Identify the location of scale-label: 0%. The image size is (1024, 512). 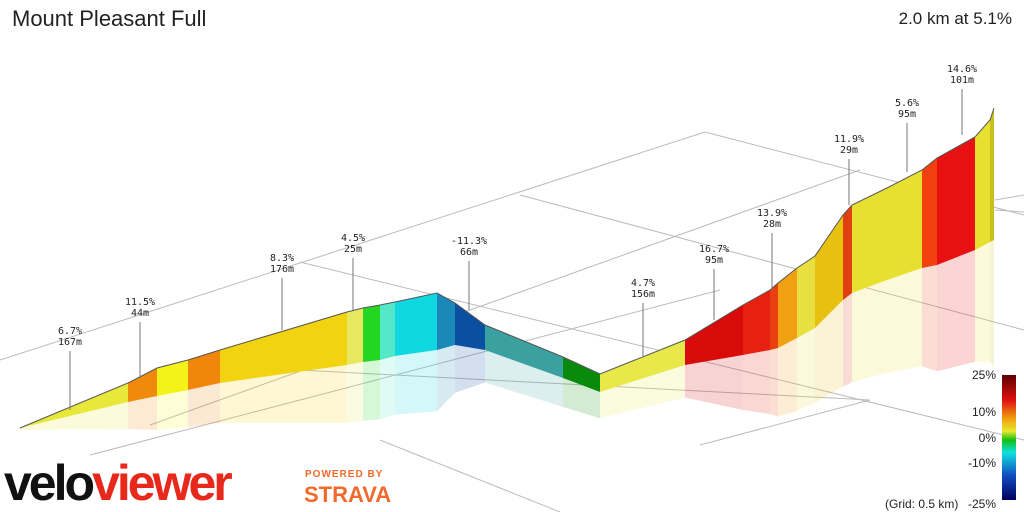
(988, 438).